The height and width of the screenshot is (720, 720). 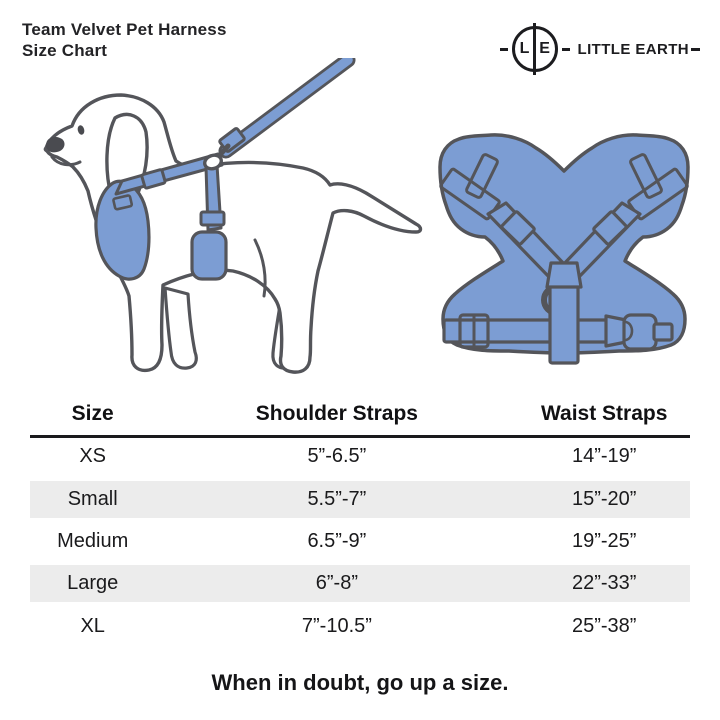 I want to click on table-row-medium: Medium 6.5”-9” 19”-25”, so click(x=360, y=541).